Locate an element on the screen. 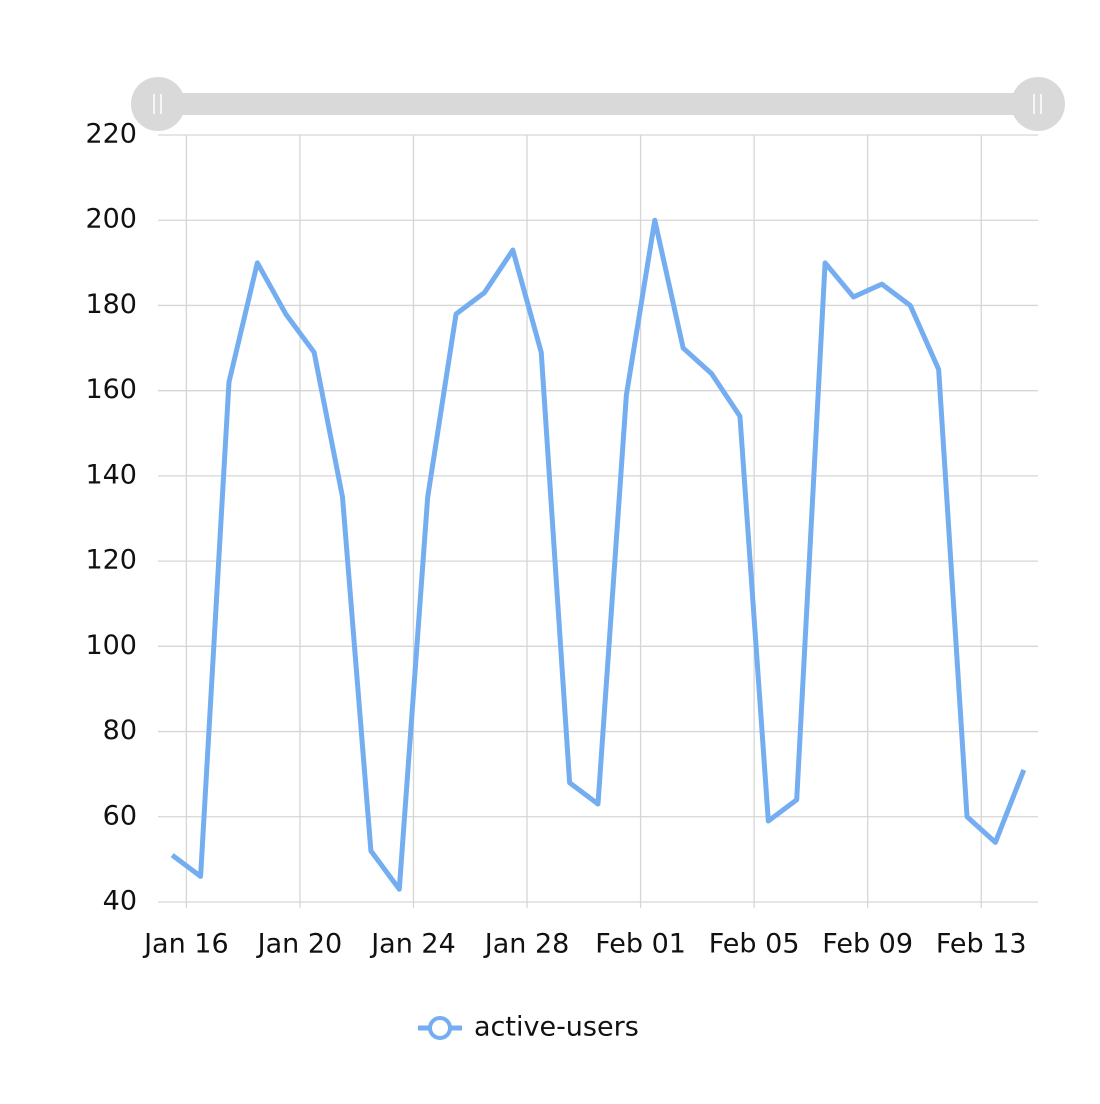 The width and height of the screenshot is (1100, 1104). y-tick-label: 160 is located at coordinates (111, 389).